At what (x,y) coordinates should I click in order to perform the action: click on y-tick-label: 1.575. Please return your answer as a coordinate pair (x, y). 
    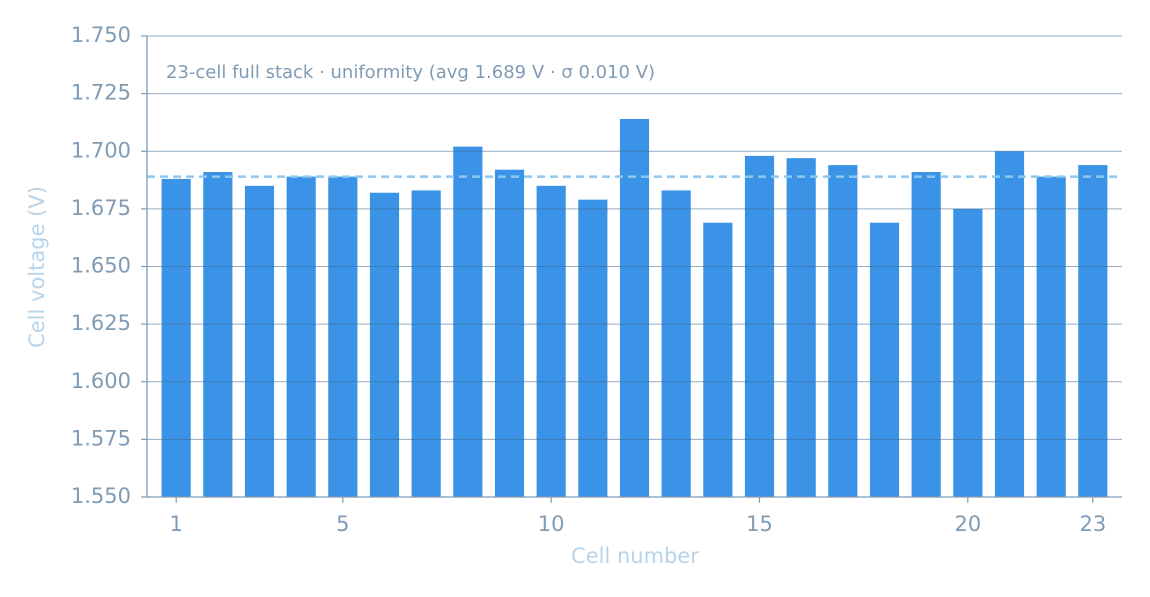
    Looking at the image, I should click on (101, 438).